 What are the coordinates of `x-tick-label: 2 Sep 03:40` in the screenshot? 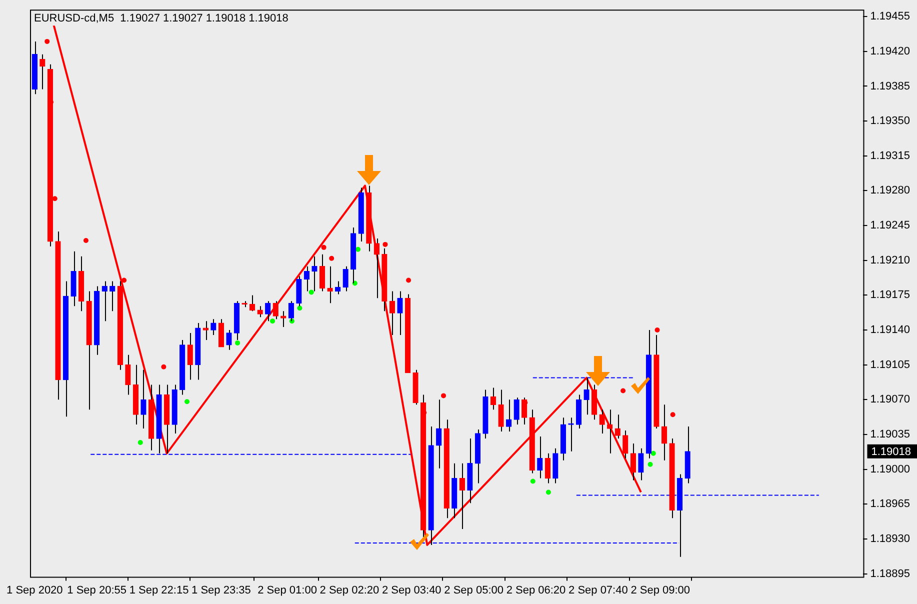 It's located at (412, 590).